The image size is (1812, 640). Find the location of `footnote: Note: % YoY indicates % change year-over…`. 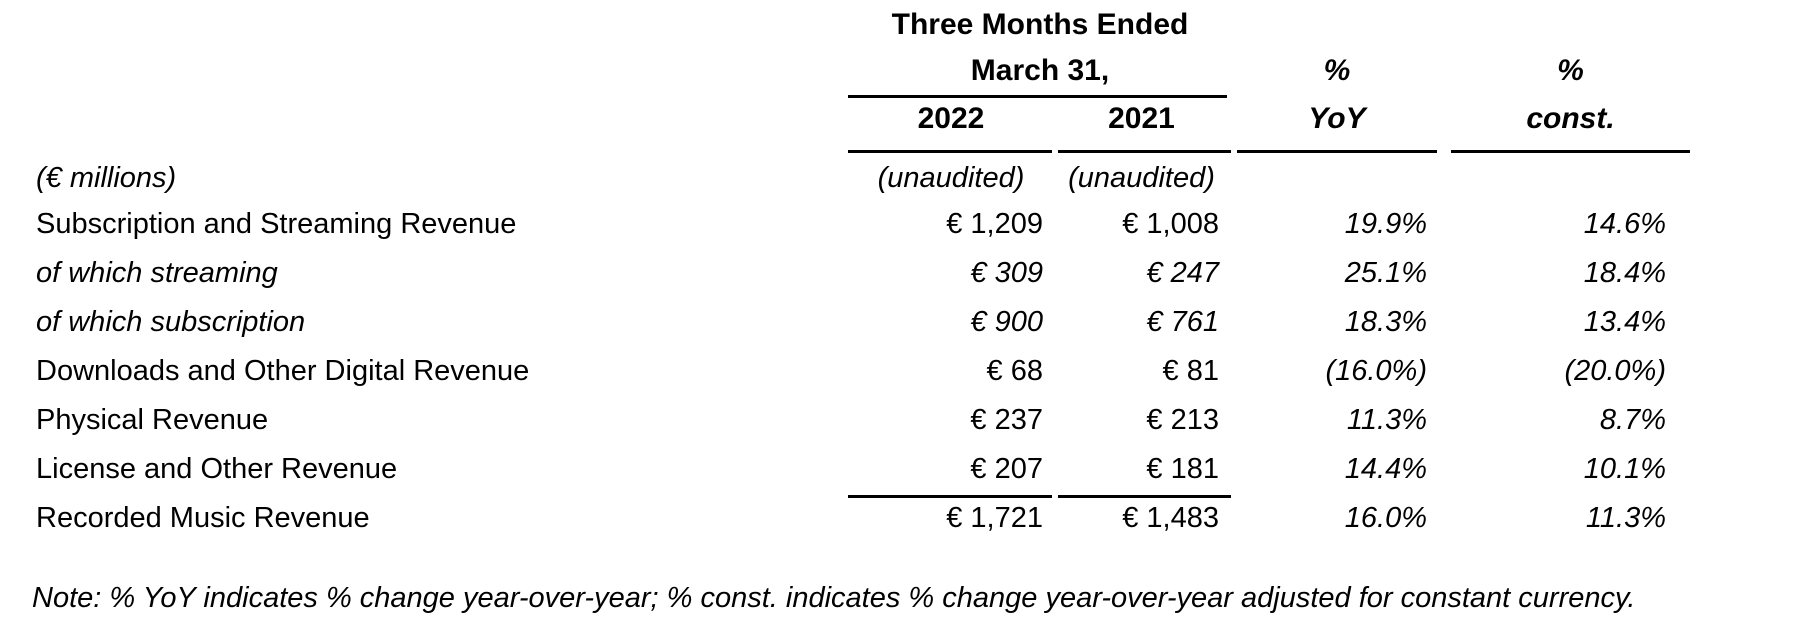

footnote: Note: % YoY indicates % change year-over… is located at coordinates (834, 598).